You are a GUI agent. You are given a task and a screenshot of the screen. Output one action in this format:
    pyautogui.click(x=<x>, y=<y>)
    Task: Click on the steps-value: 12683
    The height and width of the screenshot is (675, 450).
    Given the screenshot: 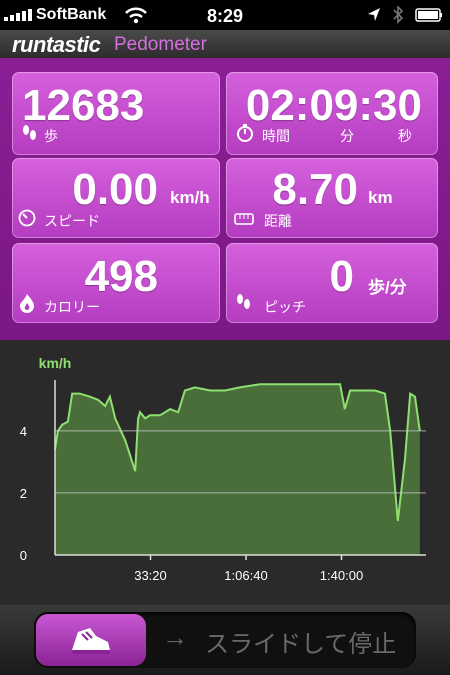 What is the action you would take?
    pyautogui.click(x=83, y=105)
    